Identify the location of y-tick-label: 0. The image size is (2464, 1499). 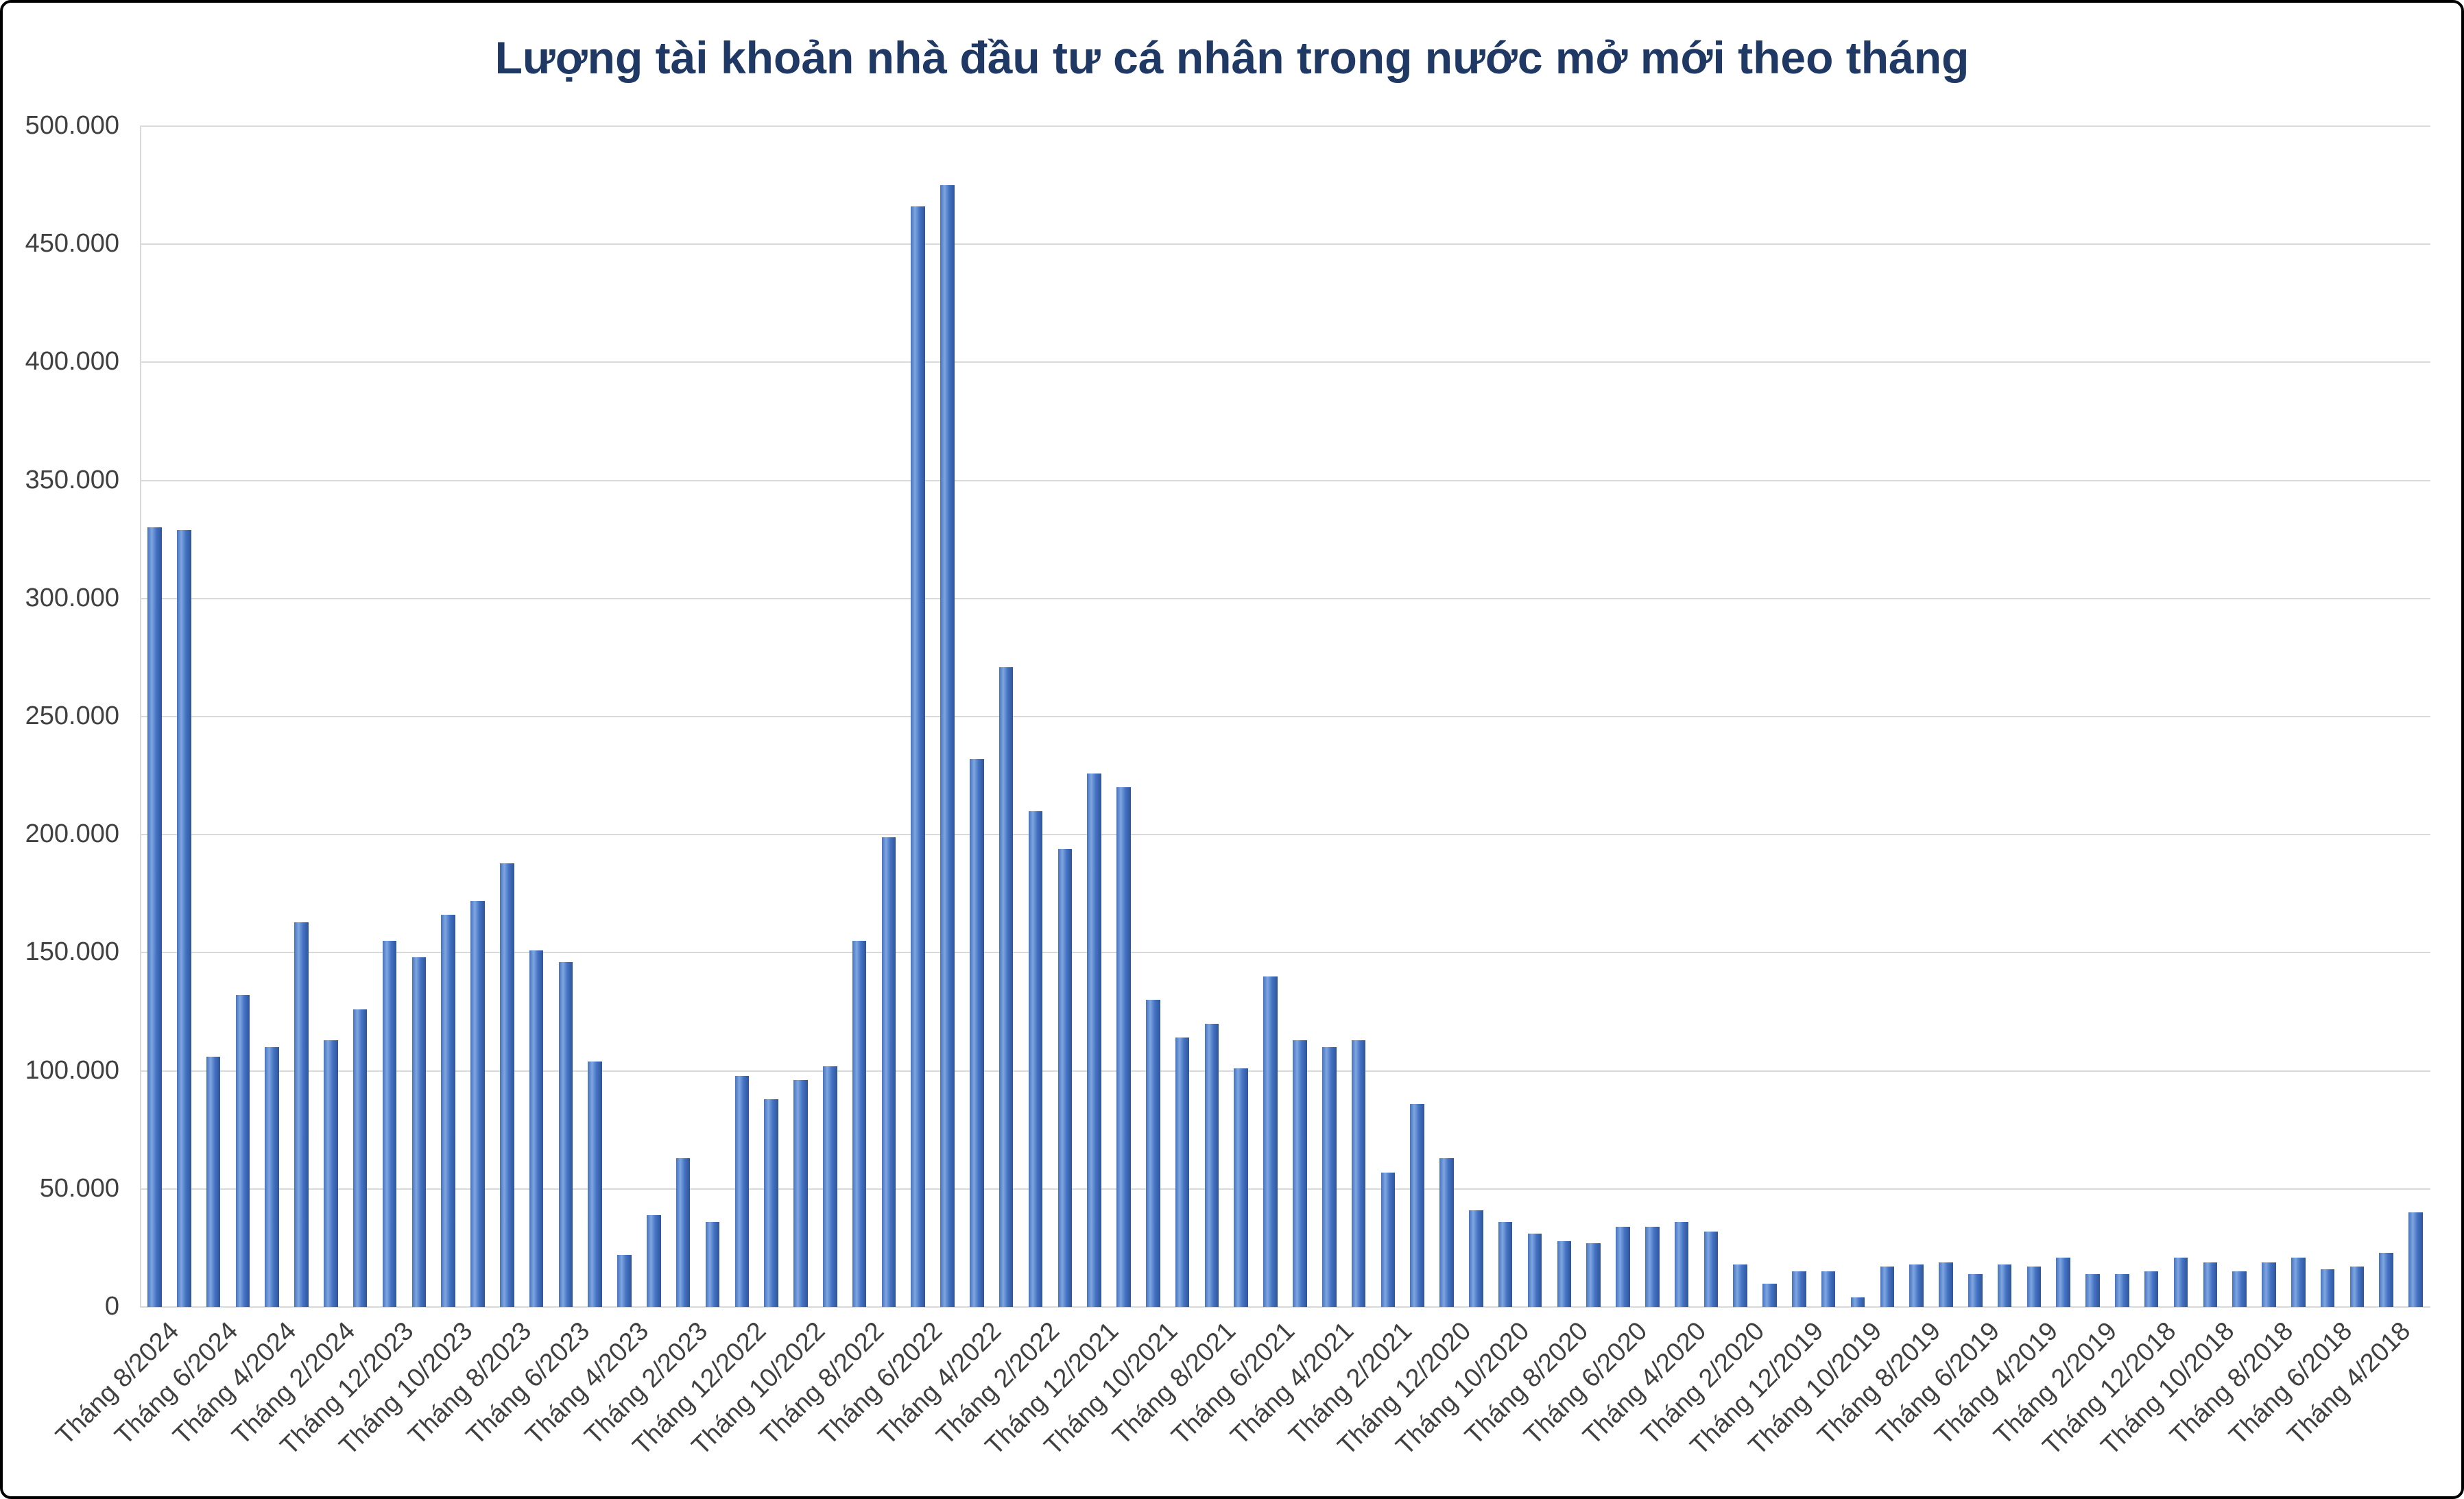
(111, 1306).